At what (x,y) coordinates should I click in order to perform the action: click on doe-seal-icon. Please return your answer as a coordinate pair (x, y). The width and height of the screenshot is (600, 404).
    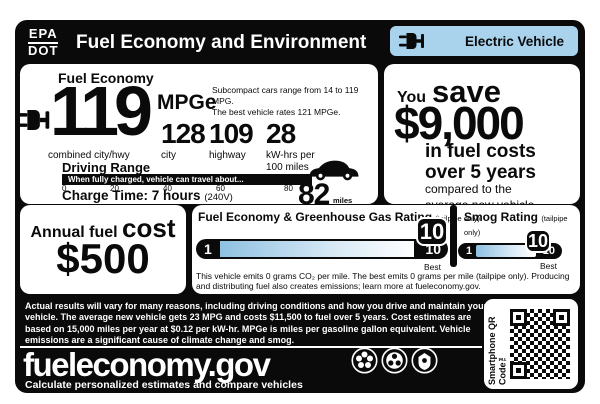
    Looking at the image, I should click on (424, 360).